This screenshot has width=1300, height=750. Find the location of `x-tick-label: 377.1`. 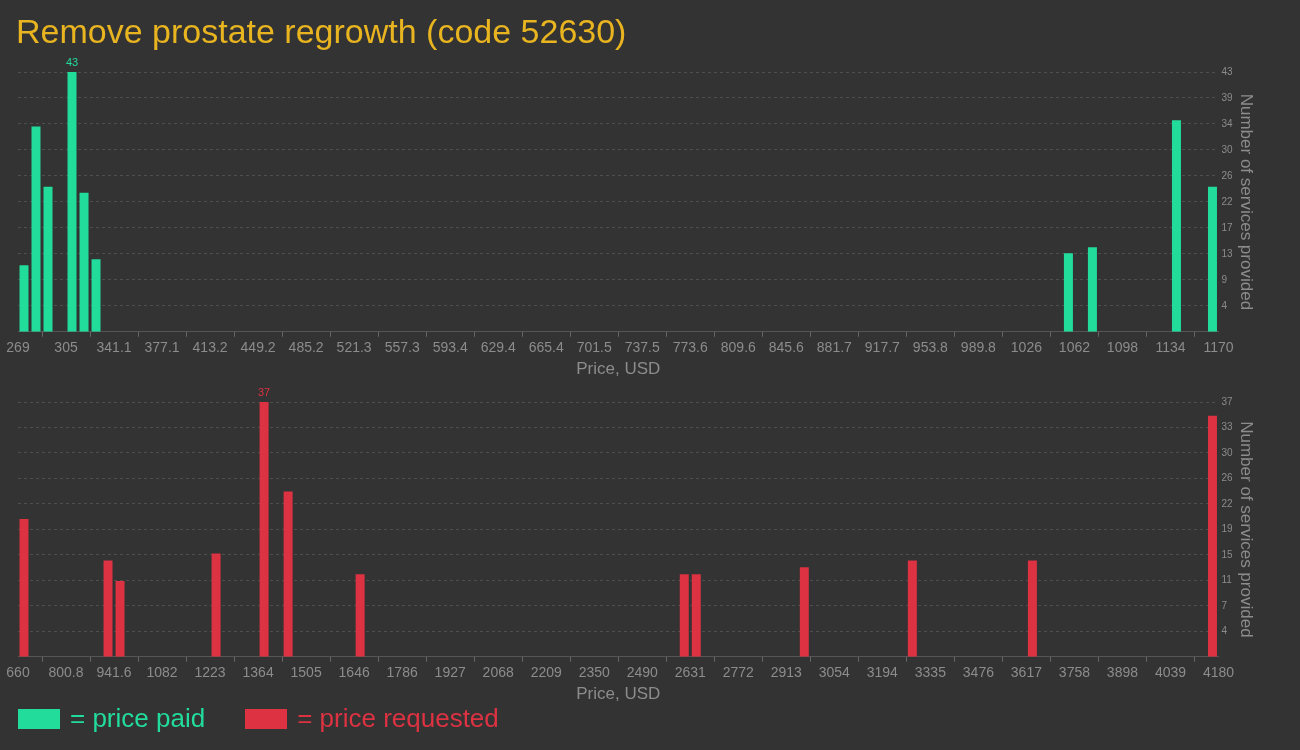

x-tick-label: 377.1 is located at coordinates (162, 347).